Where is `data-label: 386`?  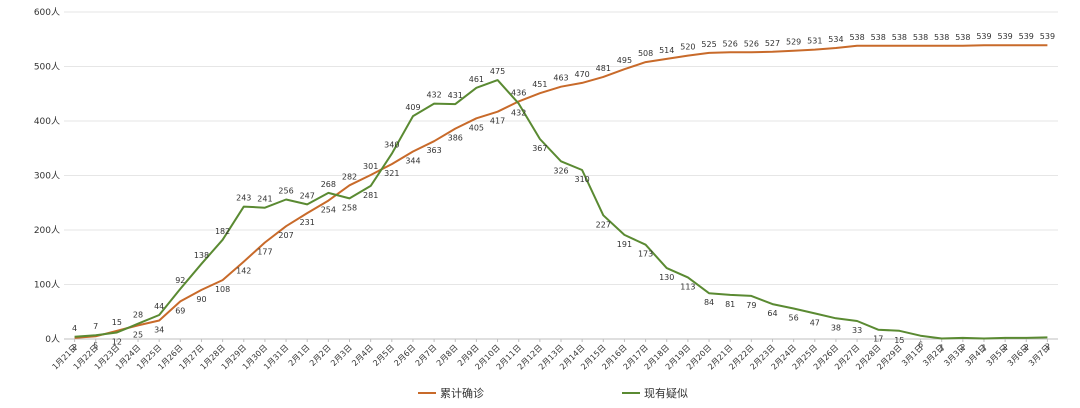
data-label: 386 is located at coordinates (455, 138).